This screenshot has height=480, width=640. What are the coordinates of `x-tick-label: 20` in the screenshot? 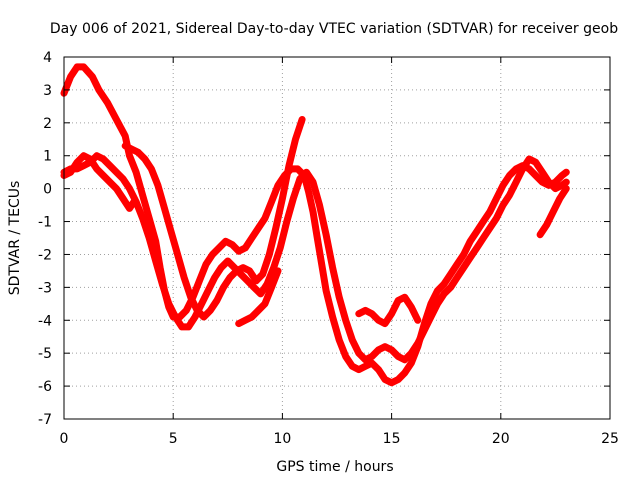 It's located at (501, 439).